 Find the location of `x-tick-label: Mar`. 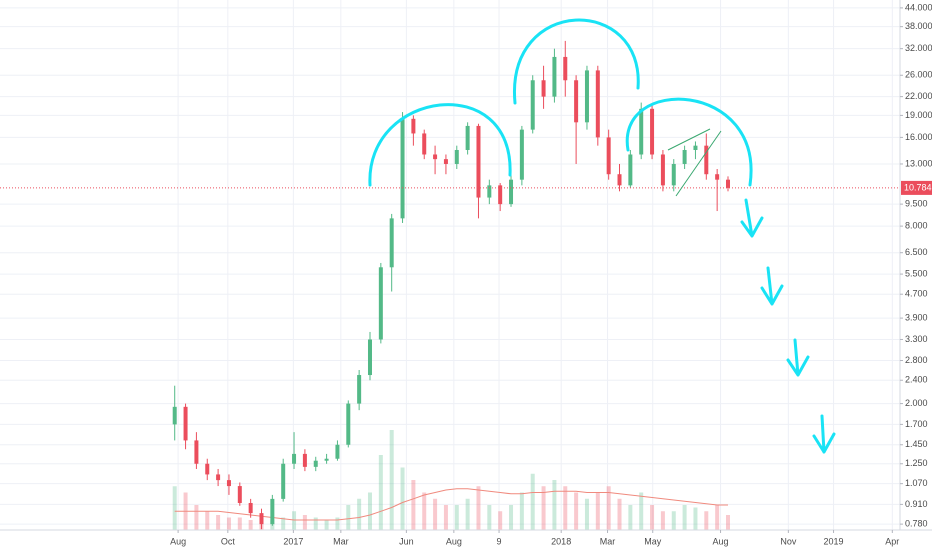

x-tick-label: Mar is located at coordinates (608, 541).